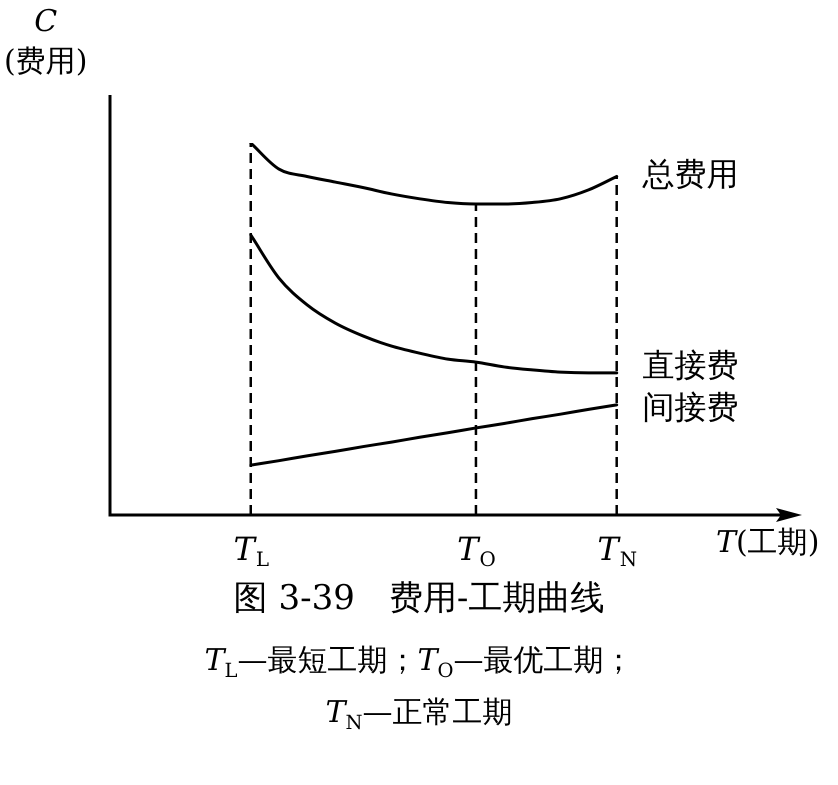 Image resolution: width=838 pixels, height=785 pixels. What do you see at coordinates (768, 543) in the screenshot?
I see `x-axis-title: T(工期)` at bounding box center [768, 543].